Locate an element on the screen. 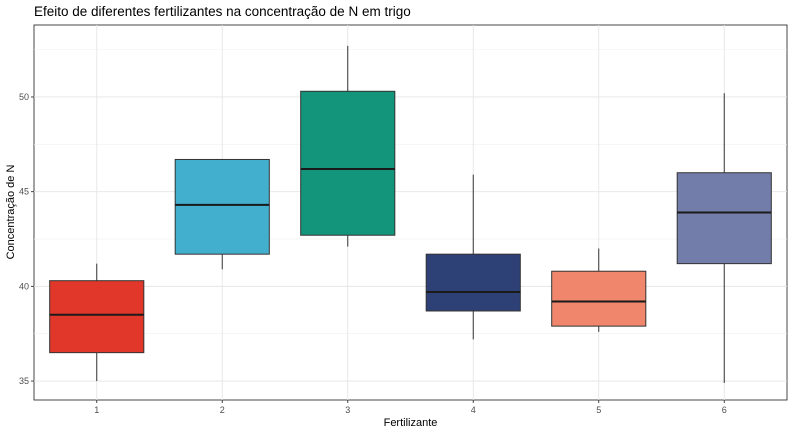  x-axis-title: Fertilizante is located at coordinates (411, 423).